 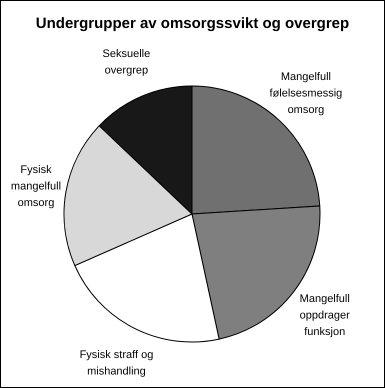 I want to click on slice-label: Mangelfull oppdrager funksjon, so click(x=325, y=315).